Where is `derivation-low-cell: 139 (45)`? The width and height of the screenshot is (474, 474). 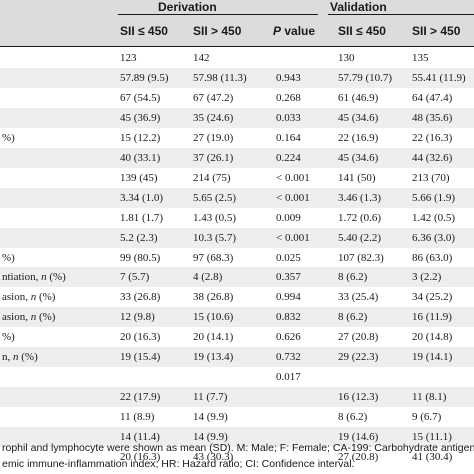 derivation-low-cell: 139 (45) is located at coordinates (139, 177).